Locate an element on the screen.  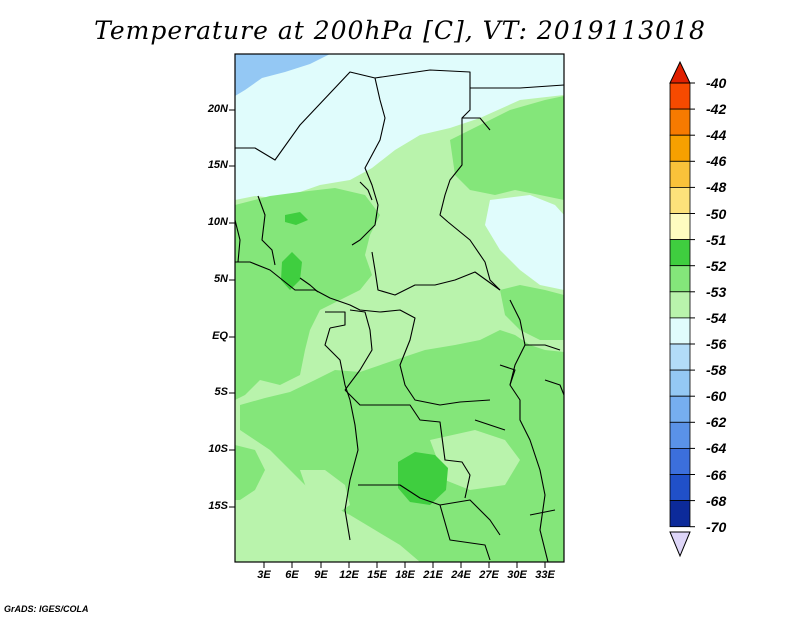
lat-label: 15N is located at coordinates (217, 165).